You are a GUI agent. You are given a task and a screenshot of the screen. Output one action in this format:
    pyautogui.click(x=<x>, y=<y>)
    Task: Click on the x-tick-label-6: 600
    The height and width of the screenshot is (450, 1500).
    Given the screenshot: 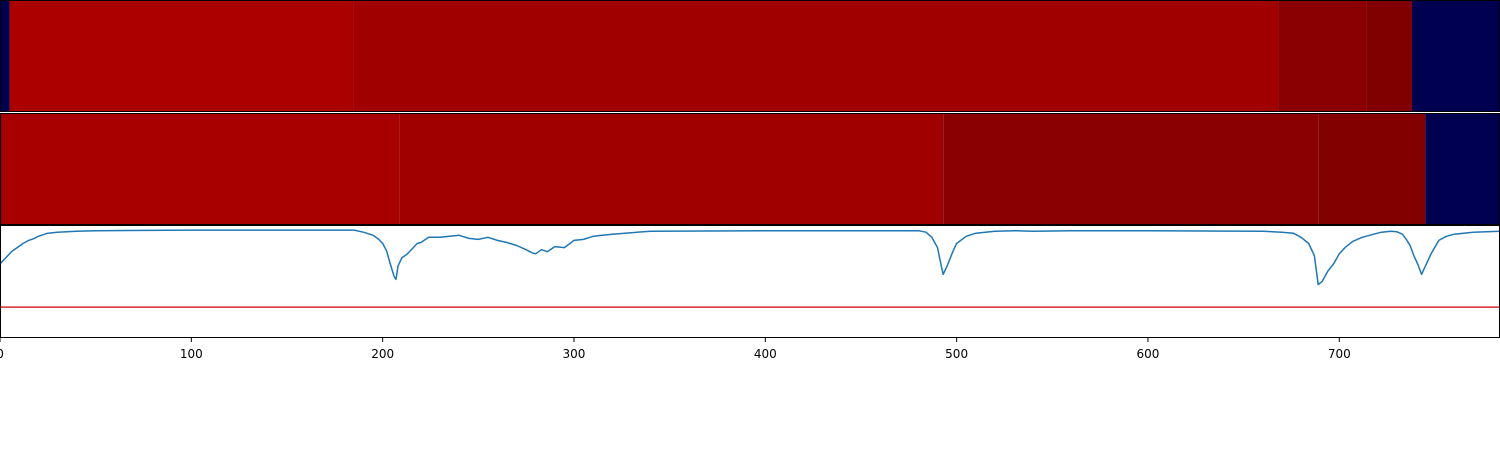 What is the action you would take?
    pyautogui.click(x=1148, y=354)
    